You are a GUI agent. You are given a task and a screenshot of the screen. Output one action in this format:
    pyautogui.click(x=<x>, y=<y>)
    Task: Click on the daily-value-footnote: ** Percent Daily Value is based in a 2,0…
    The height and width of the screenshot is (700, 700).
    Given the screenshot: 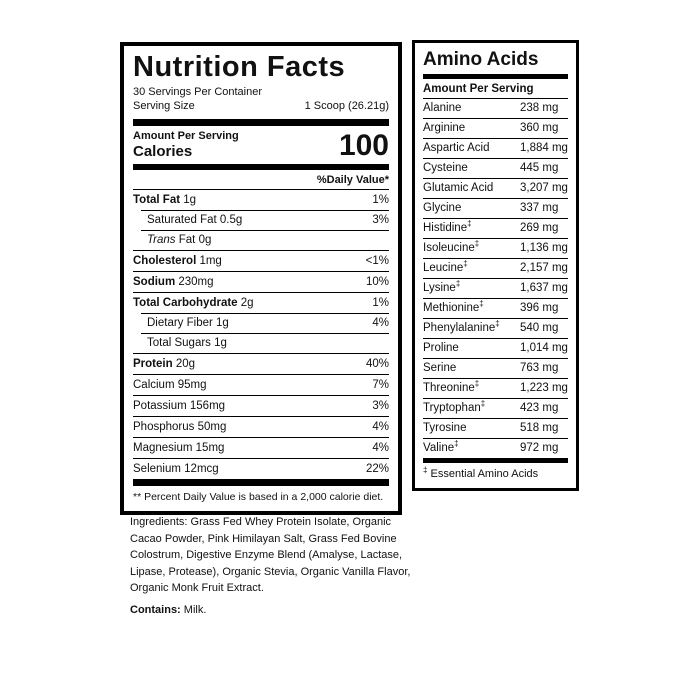 What is the action you would take?
    pyautogui.click(x=258, y=497)
    